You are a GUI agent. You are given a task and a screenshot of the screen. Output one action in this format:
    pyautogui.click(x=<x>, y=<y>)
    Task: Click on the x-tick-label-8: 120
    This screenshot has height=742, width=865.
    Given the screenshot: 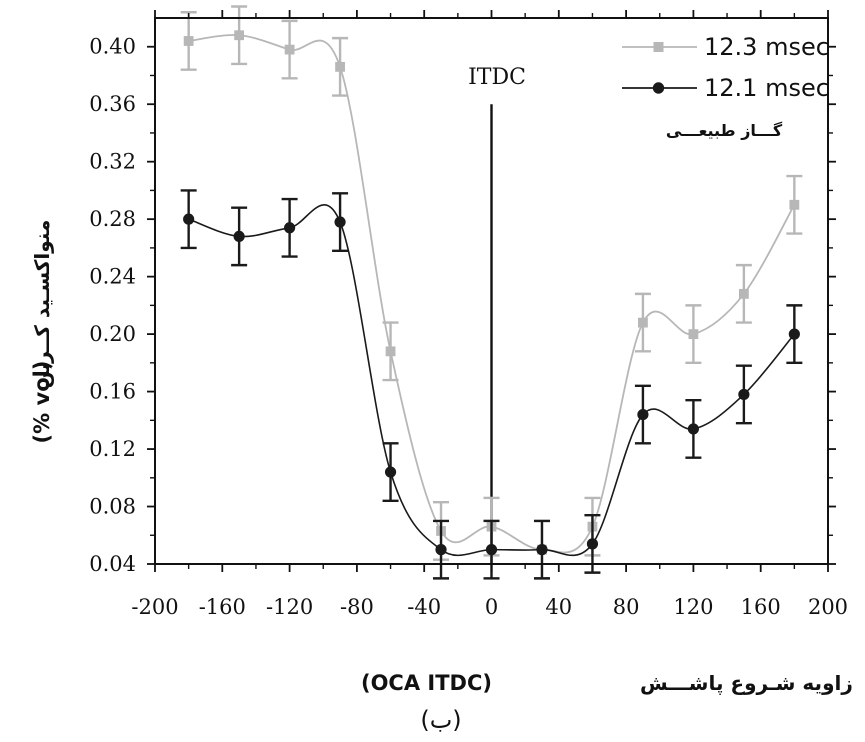 What is the action you would take?
    pyautogui.click(x=693, y=607)
    